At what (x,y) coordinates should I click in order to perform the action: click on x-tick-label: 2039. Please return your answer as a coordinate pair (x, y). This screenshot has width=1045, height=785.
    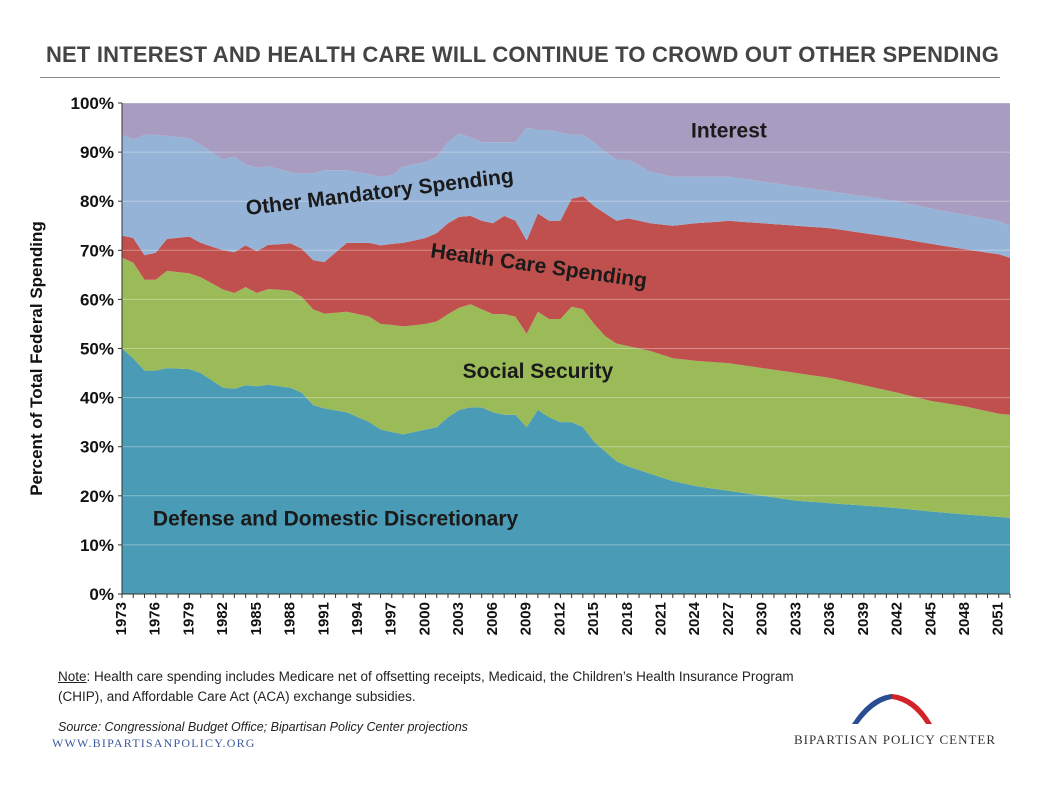
    Looking at the image, I should click on (863, 618).